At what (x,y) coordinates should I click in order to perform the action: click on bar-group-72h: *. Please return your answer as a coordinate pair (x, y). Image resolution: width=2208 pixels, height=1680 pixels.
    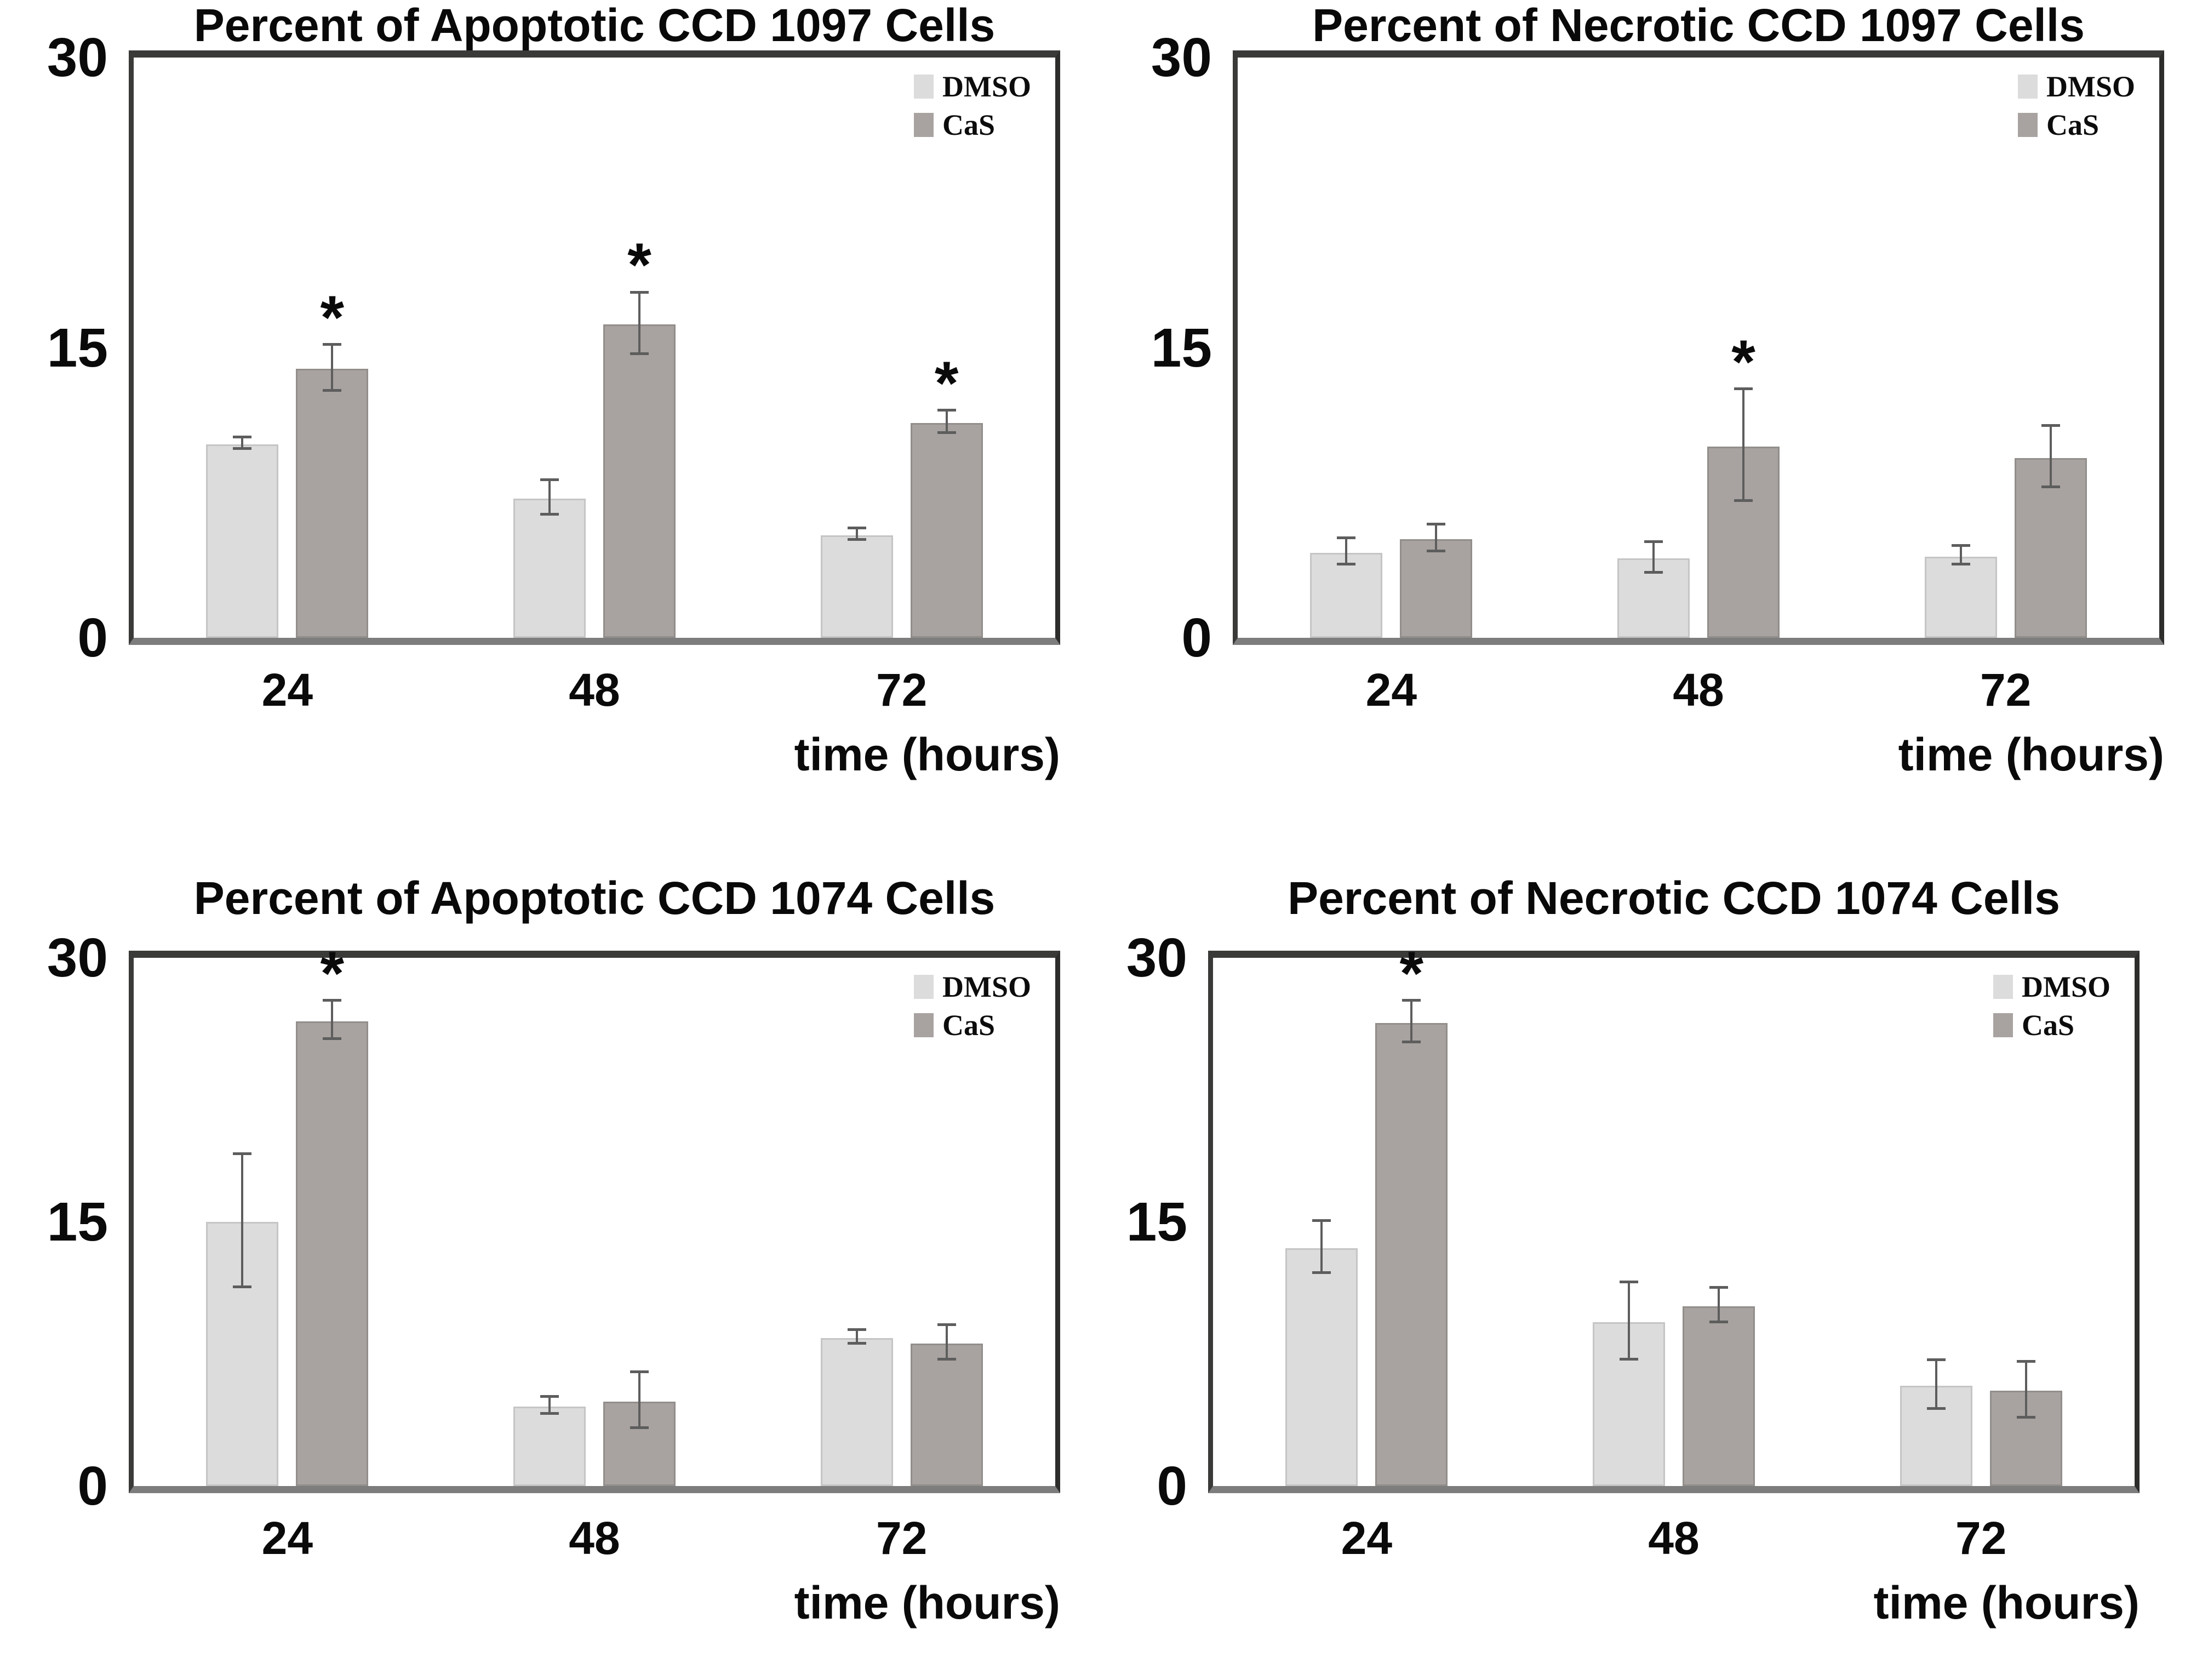
    Looking at the image, I should click on (901, 348).